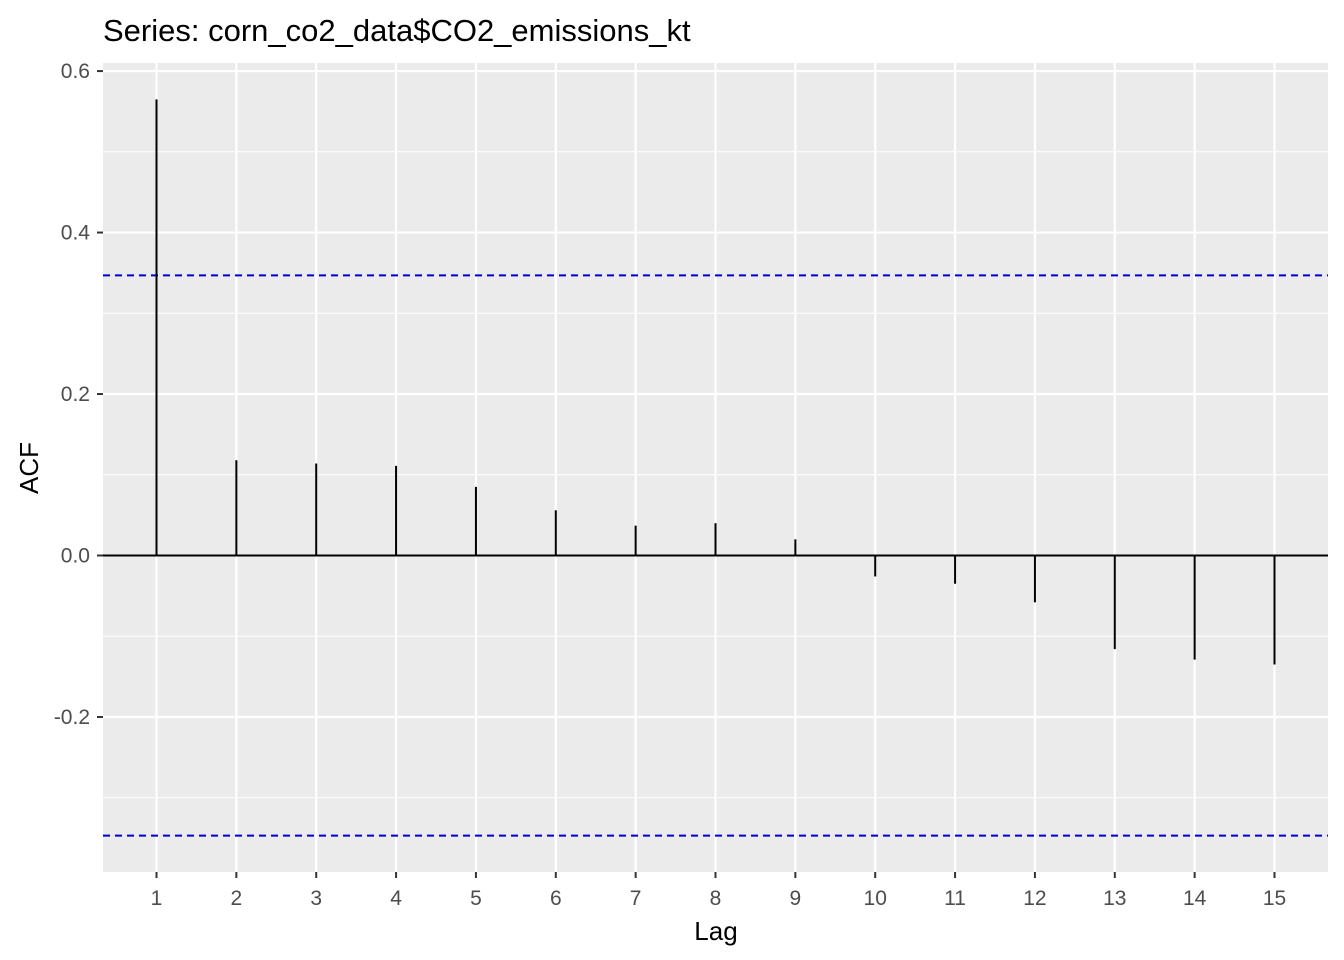 The image size is (1344, 960). I want to click on x-axis-ticks: 1 2 3 4 5 6 7 8 9 10 11 12 13 14 15, so click(718, 891).